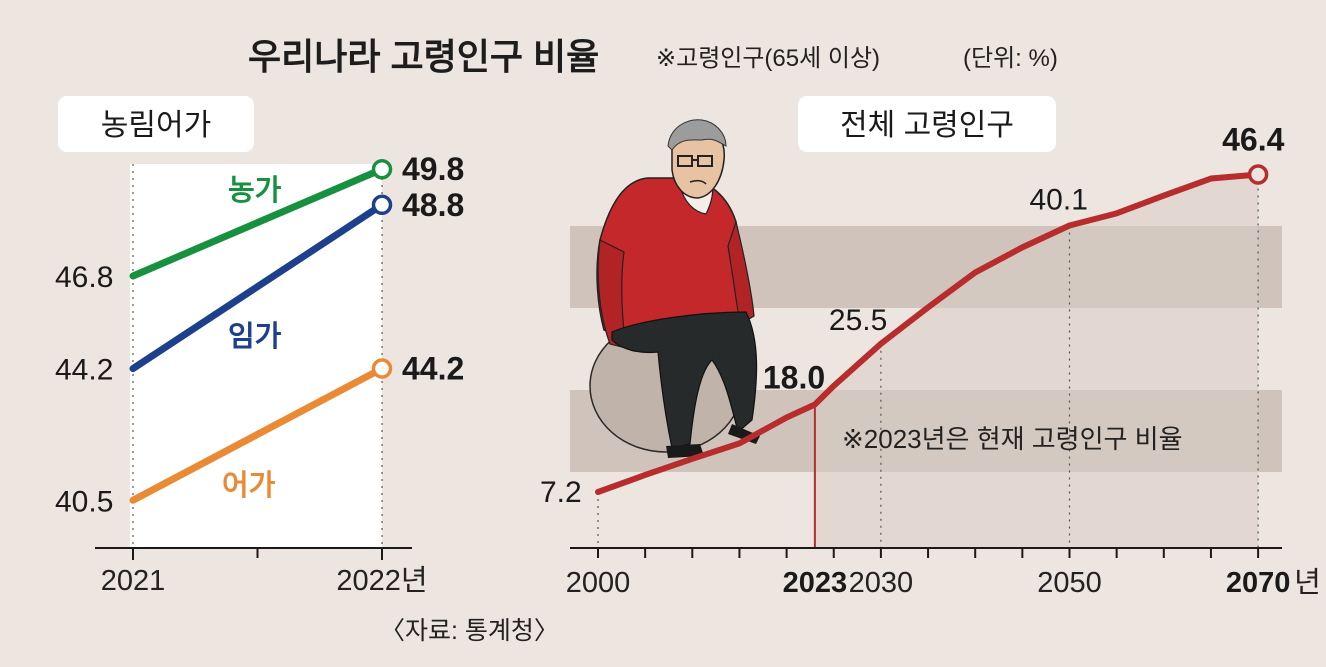 This screenshot has height=667, width=1326. Describe the element at coordinates (433, 369) in the screenshot. I see `left-end-label-2: 44.2` at that location.